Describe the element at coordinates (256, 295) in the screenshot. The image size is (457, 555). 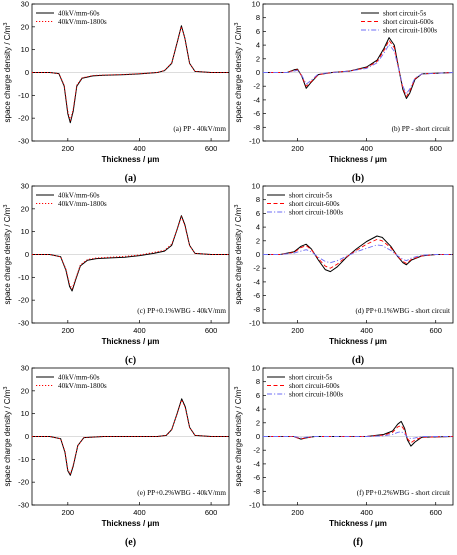
I see `y-tick-label: -6` at that location.